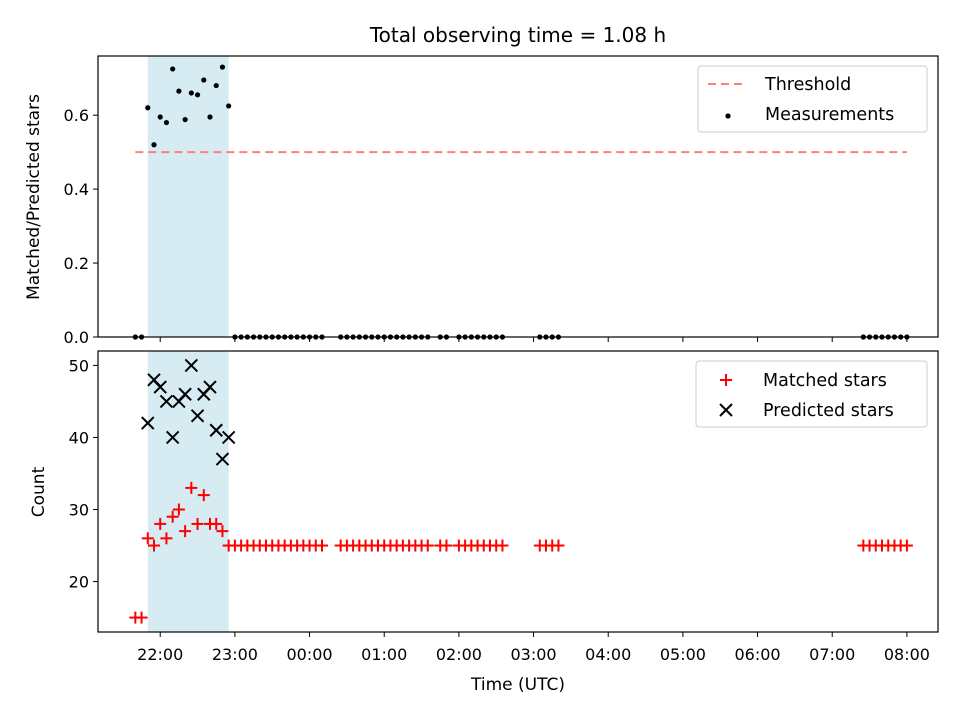  I want to click on x-tick-label: 07:00, so click(832, 654).